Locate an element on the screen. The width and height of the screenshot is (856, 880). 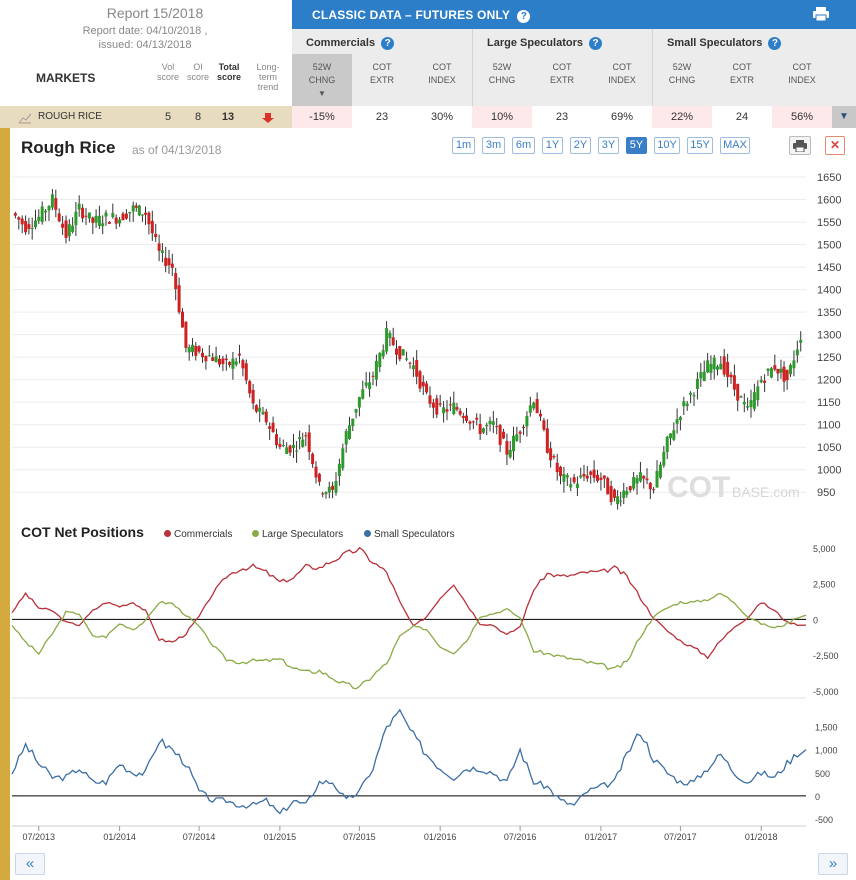
header-comm-cot-extr: COT EXTR is located at coordinates (381, 73).